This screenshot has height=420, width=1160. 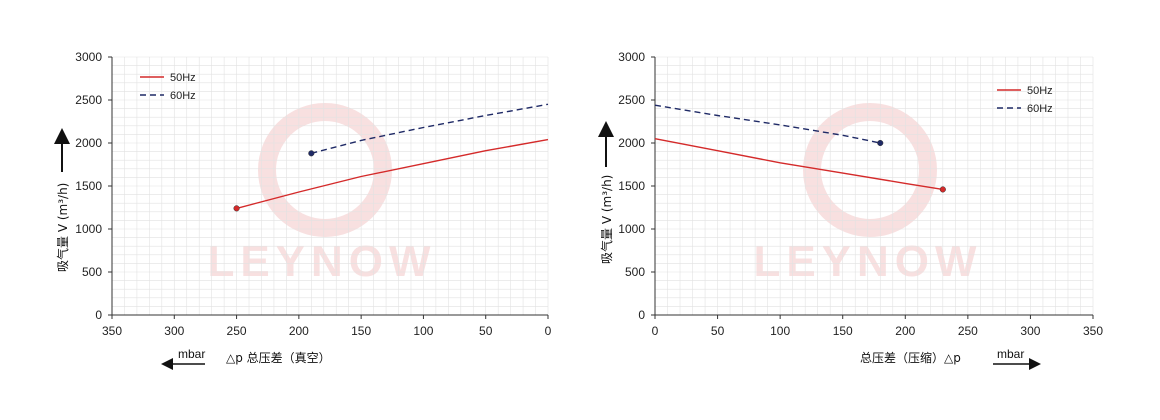 What do you see at coordinates (278, 358) in the screenshot?
I see `x-axis-label: △p 总压差（真空）` at bounding box center [278, 358].